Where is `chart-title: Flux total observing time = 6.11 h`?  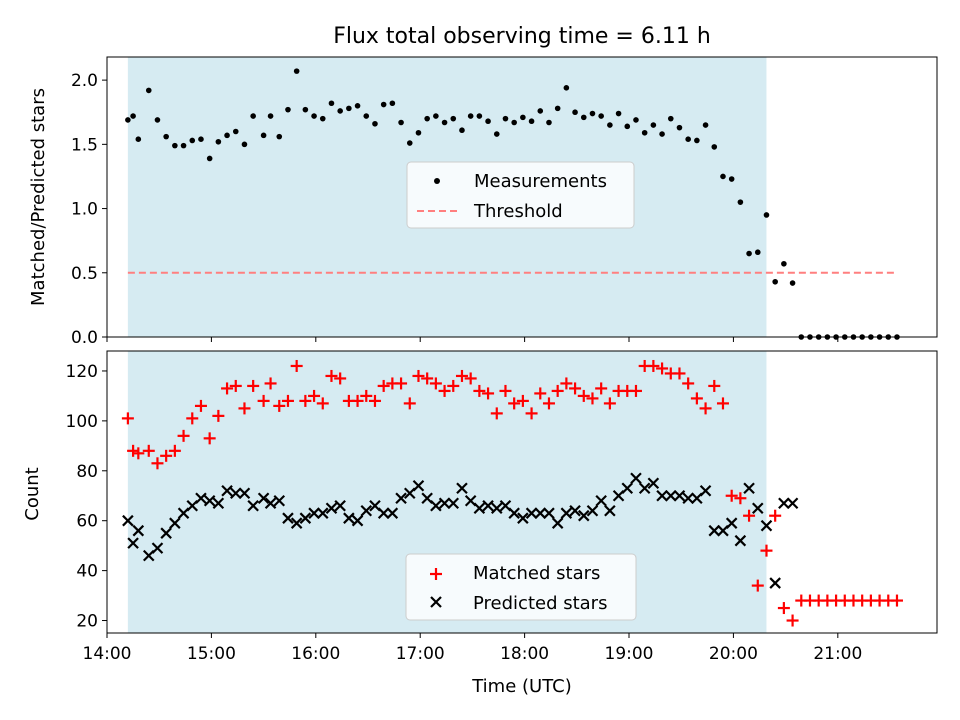
chart-title: Flux total observing time = 6.11 h is located at coordinates (522, 36).